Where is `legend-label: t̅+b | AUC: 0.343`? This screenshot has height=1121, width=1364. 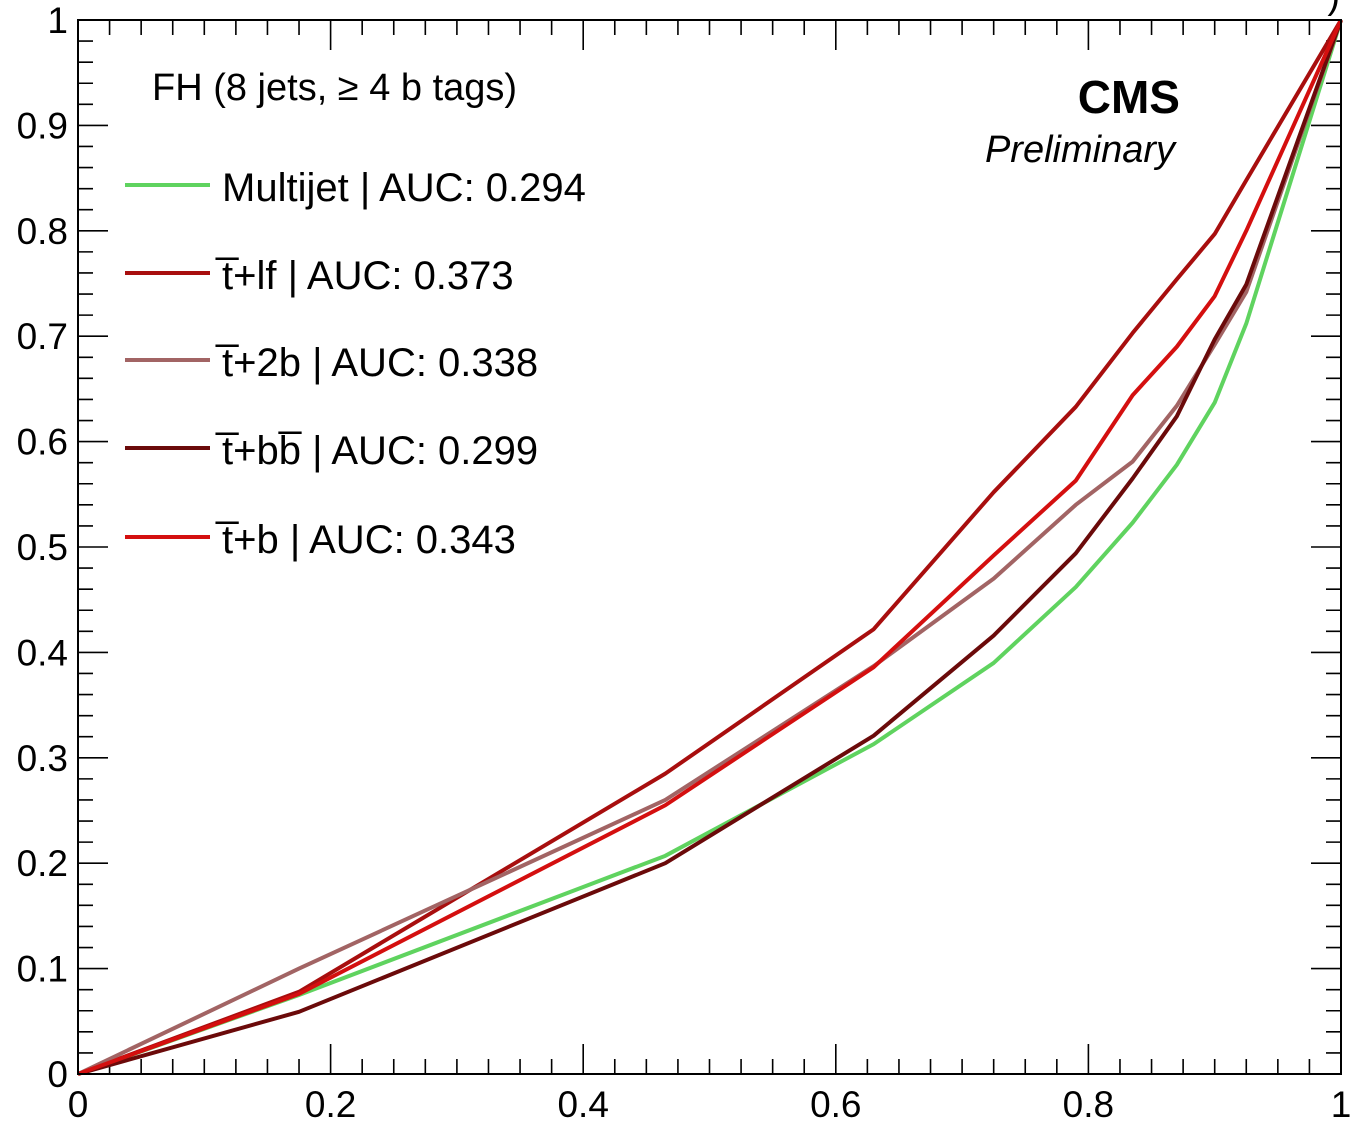 legend-label: t̅+b | AUC: 0.343 is located at coordinates (365, 540).